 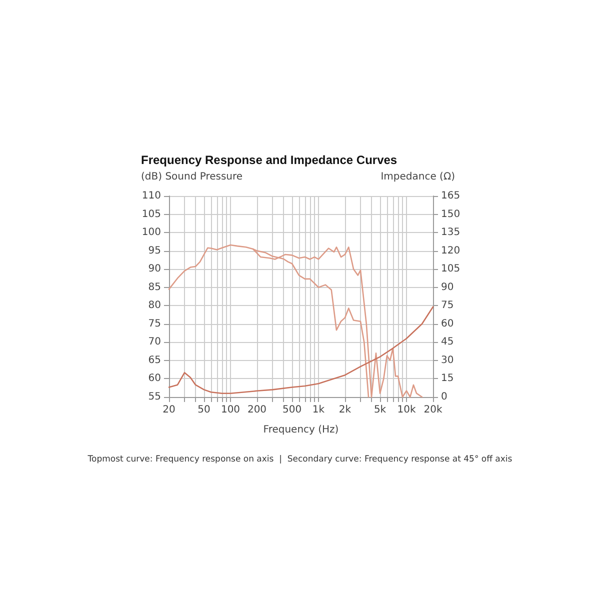 I want to click on x-tick-label: 5k, so click(x=380, y=410).